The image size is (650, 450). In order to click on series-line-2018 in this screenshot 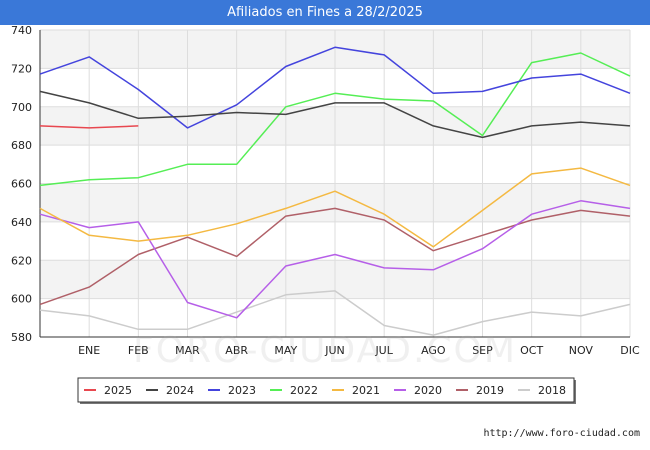, I will do `click(335, 313)`.